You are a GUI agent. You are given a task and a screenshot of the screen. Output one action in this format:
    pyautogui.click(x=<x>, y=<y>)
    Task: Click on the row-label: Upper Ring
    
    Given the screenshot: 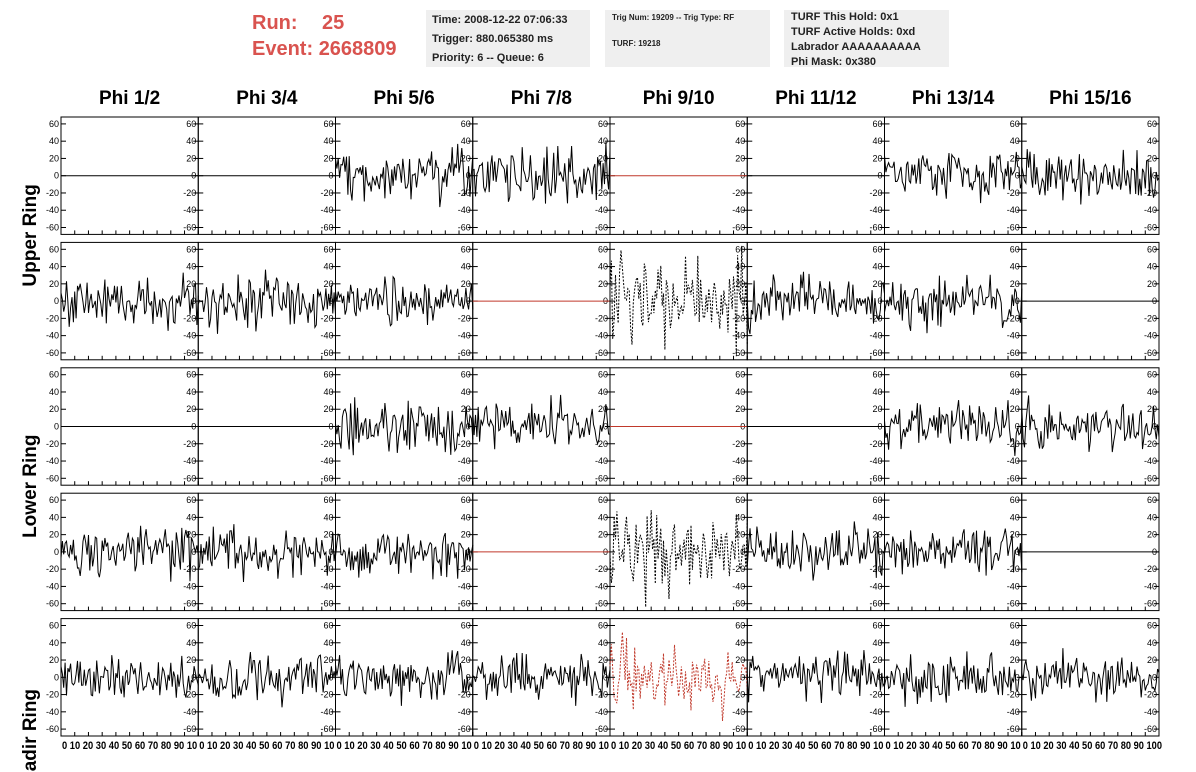 What is the action you would take?
    pyautogui.click(x=30, y=235)
    